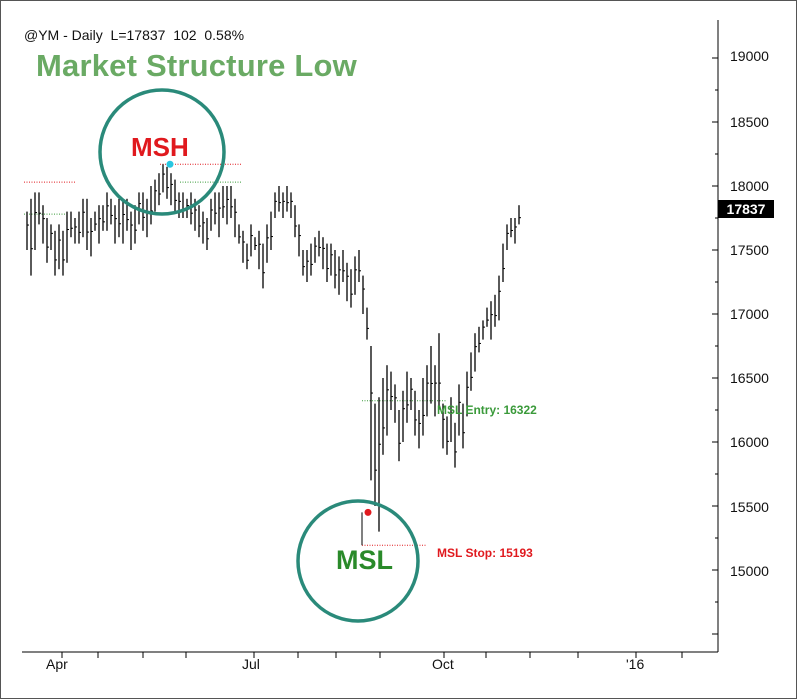 This screenshot has height=700, width=798. Describe the element at coordinates (749, 314) in the screenshot. I see `y-tick-label: 17000` at that location.